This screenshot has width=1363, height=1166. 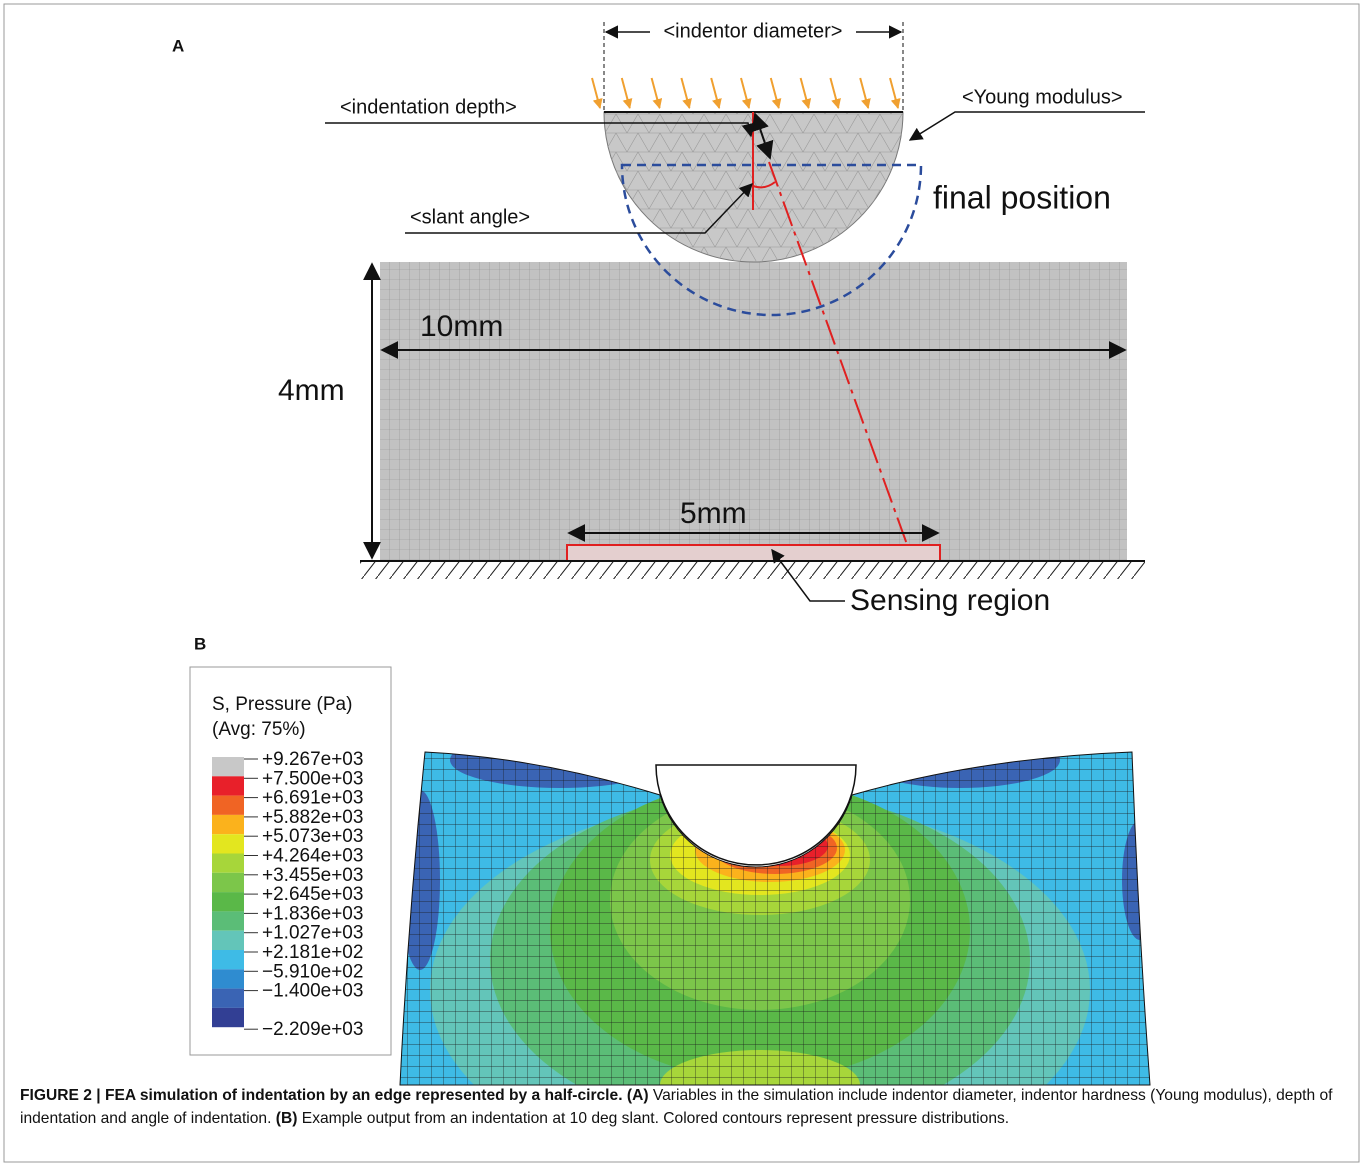 What do you see at coordinates (752, 31) in the screenshot?
I see `indentor-diameter: <indentor diameter>` at bounding box center [752, 31].